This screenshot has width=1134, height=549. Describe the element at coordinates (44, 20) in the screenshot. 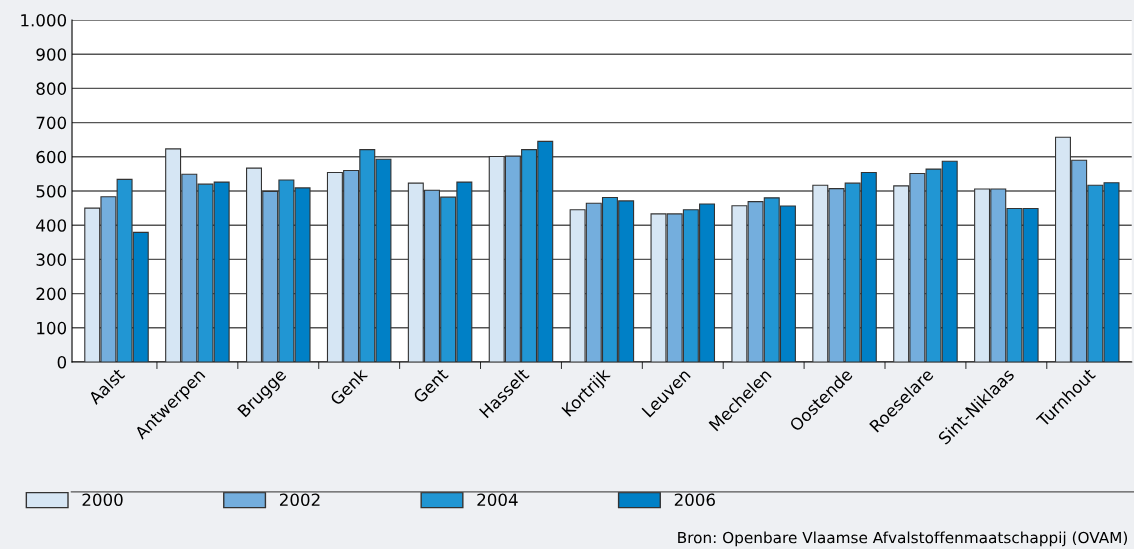

I see `y-tick-label: 1.000` at that location.